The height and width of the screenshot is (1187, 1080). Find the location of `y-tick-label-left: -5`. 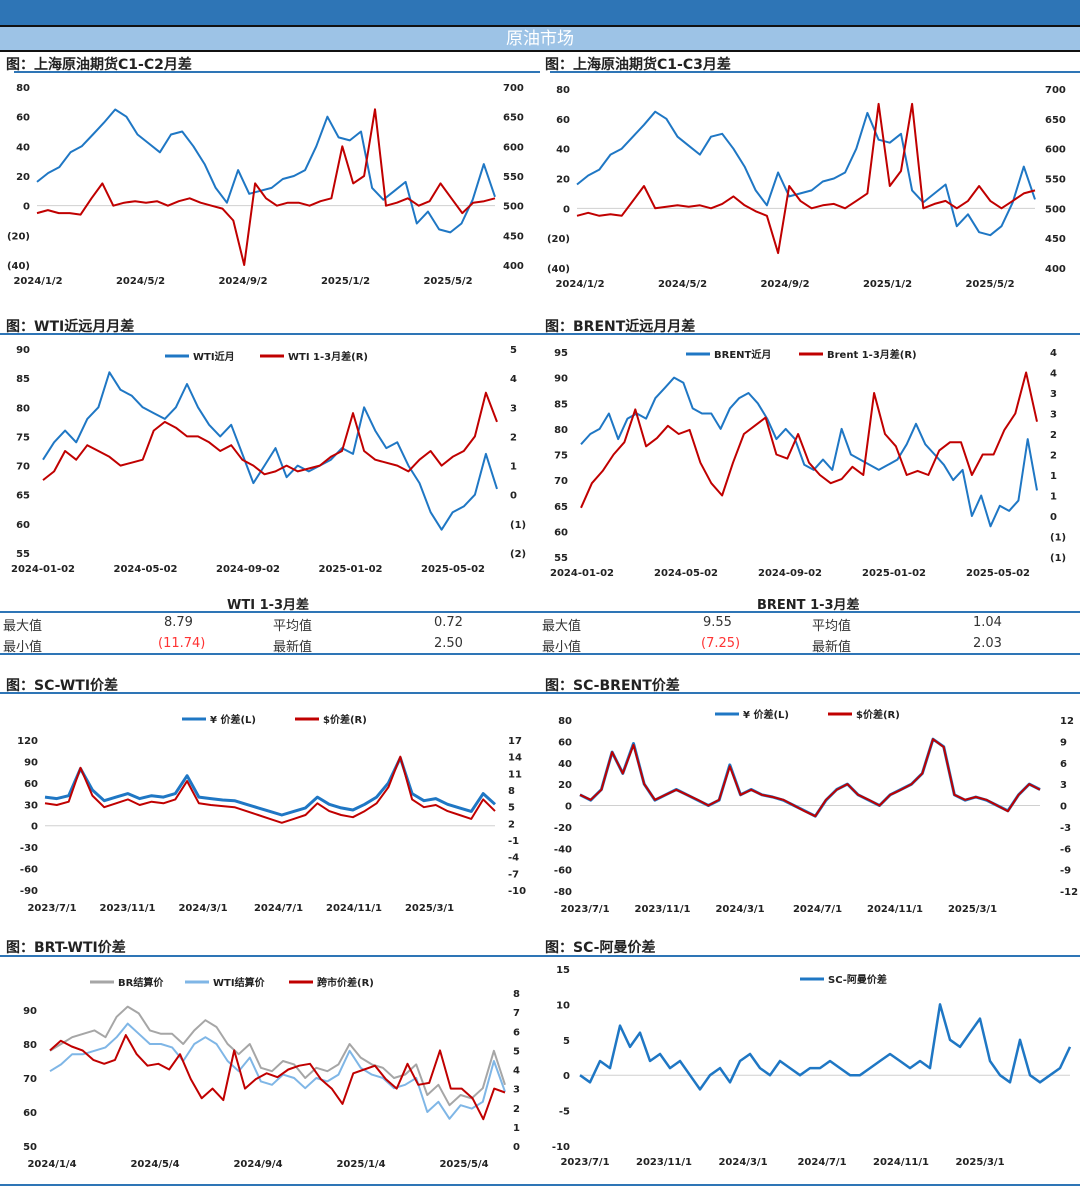

y-tick-label-left: -5 is located at coordinates (564, 1112).